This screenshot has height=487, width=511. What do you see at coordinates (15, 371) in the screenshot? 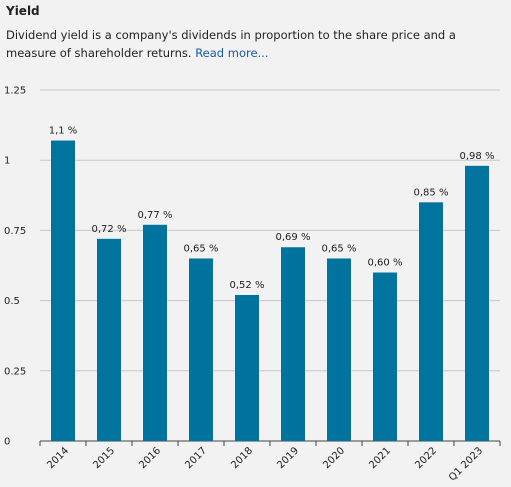
I see `y-tick-label: 0.25` at bounding box center [15, 371].